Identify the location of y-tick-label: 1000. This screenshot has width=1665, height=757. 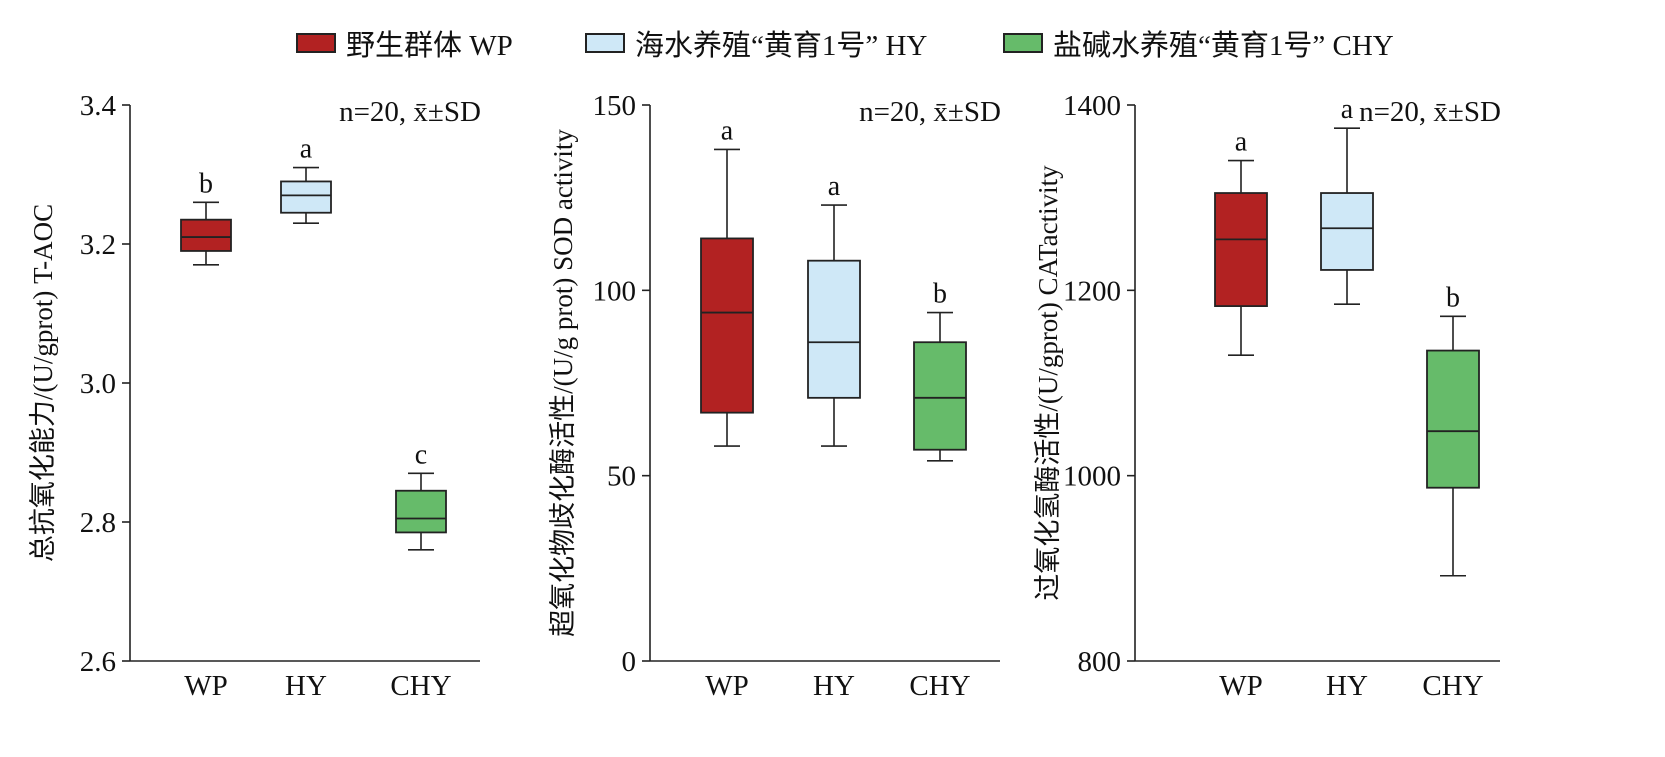
(1092, 477).